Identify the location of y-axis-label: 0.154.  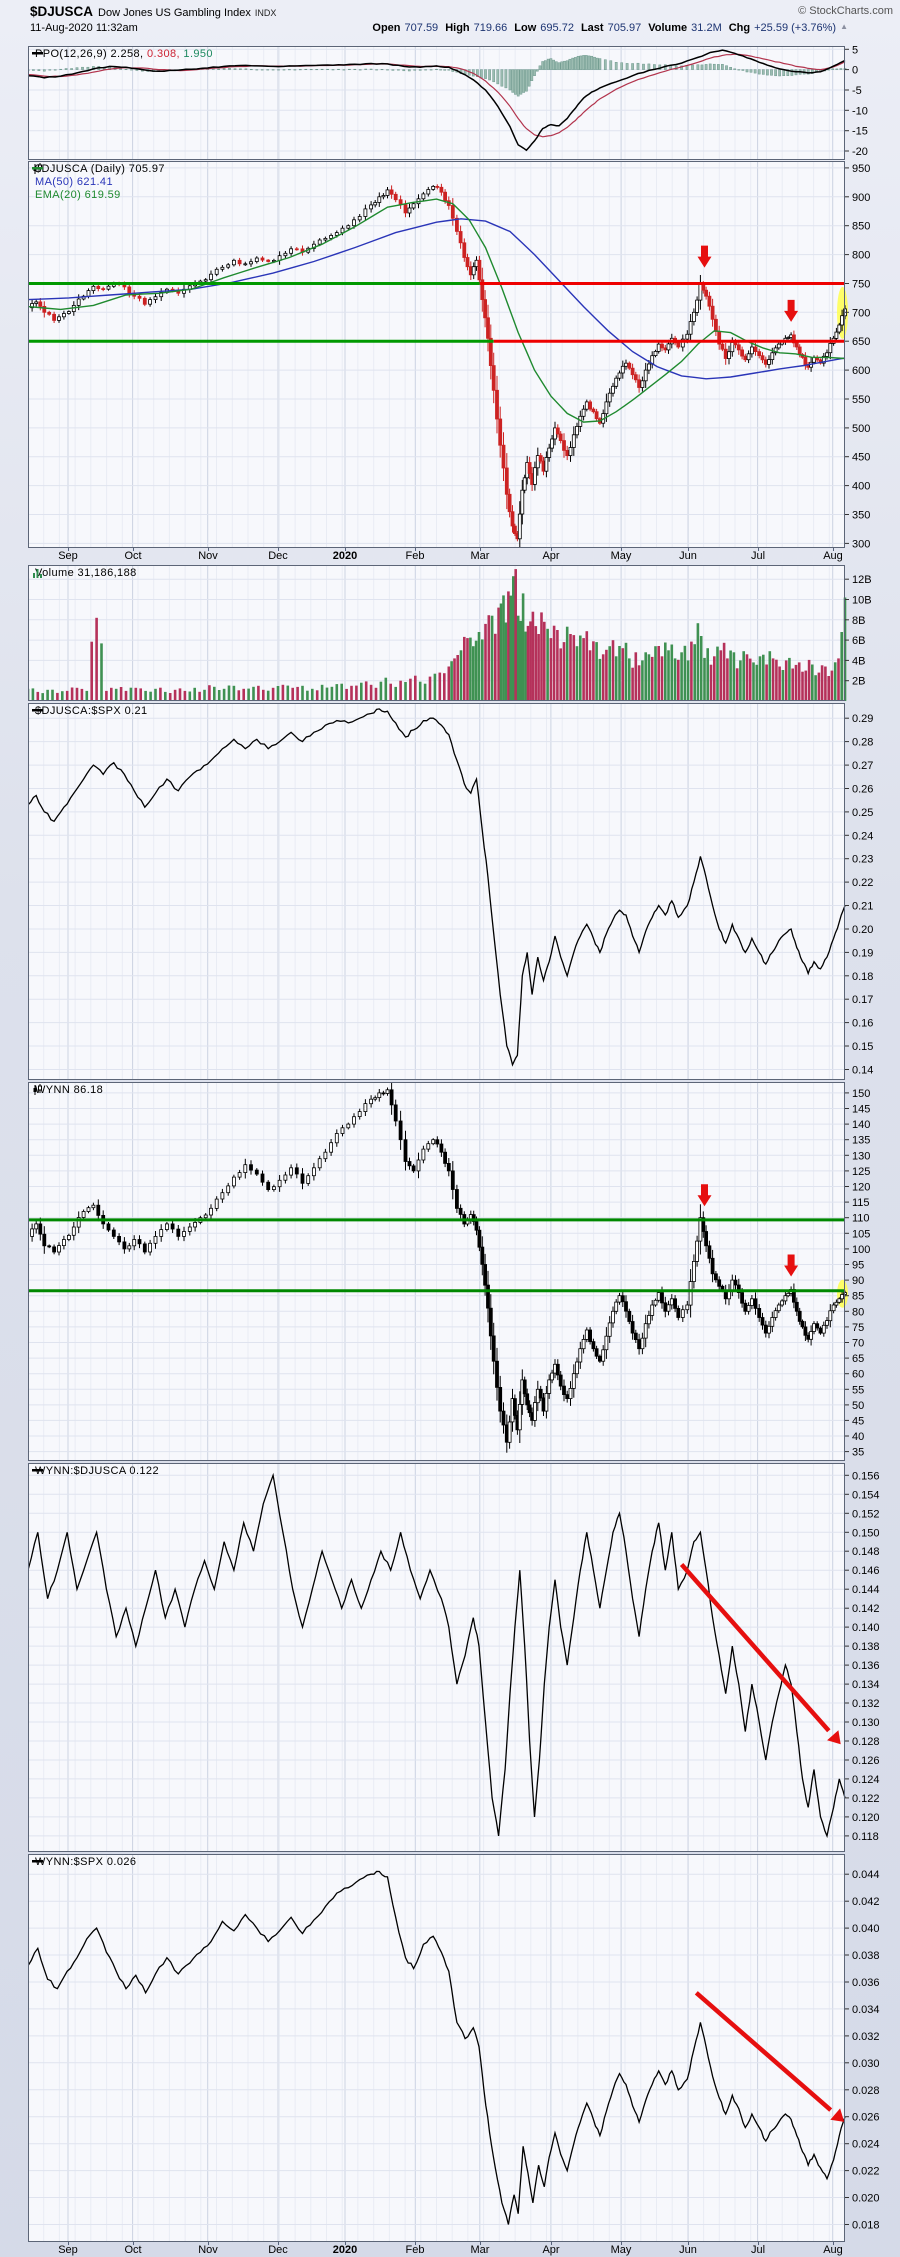
(866, 1495).